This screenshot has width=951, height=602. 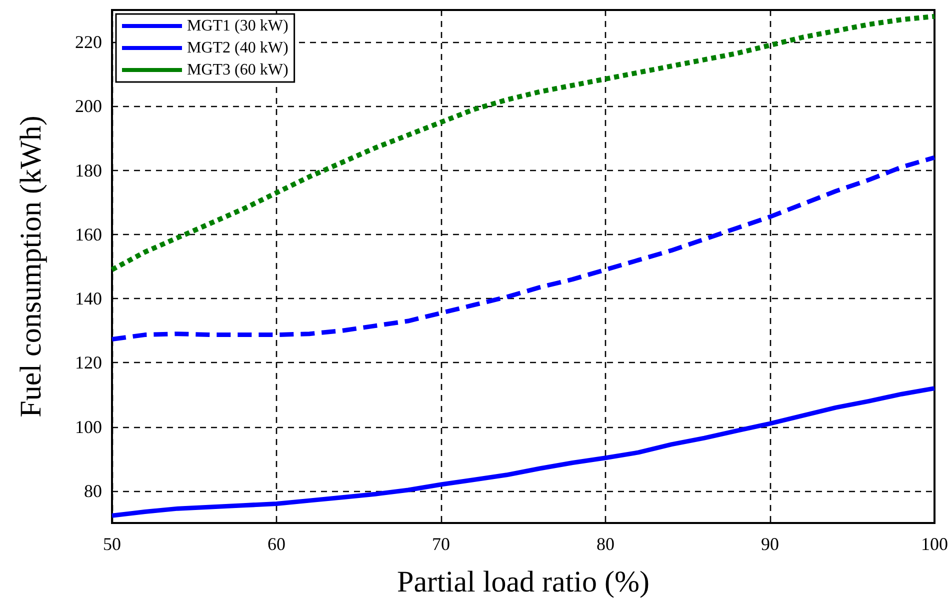 I want to click on x-tick-label: 80, so click(x=605, y=544).